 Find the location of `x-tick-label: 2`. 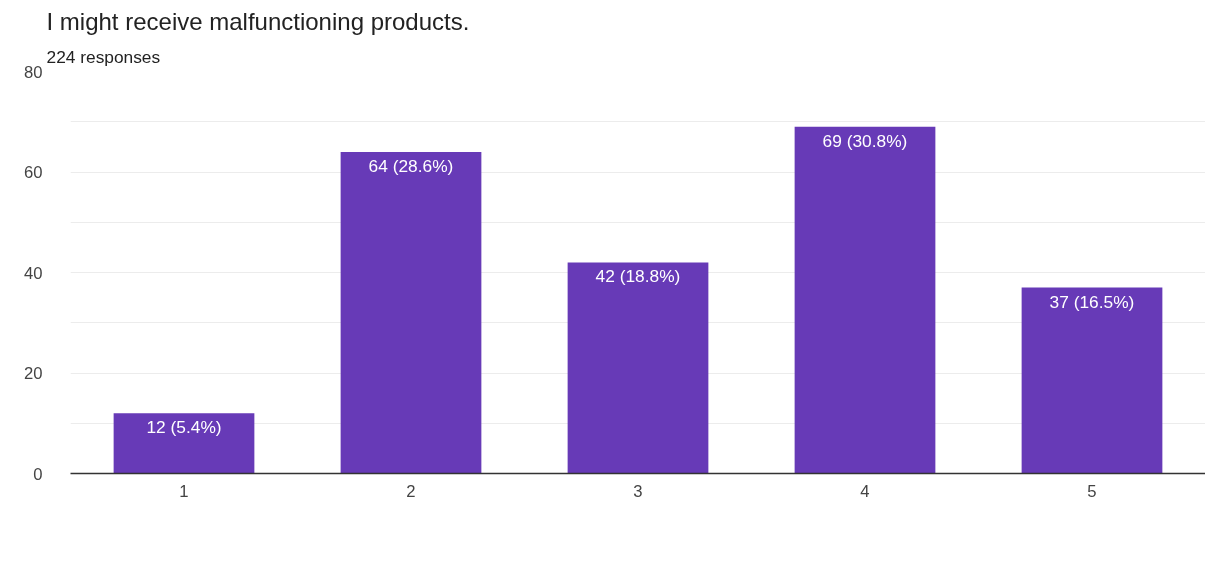

x-tick-label: 2 is located at coordinates (411, 491).